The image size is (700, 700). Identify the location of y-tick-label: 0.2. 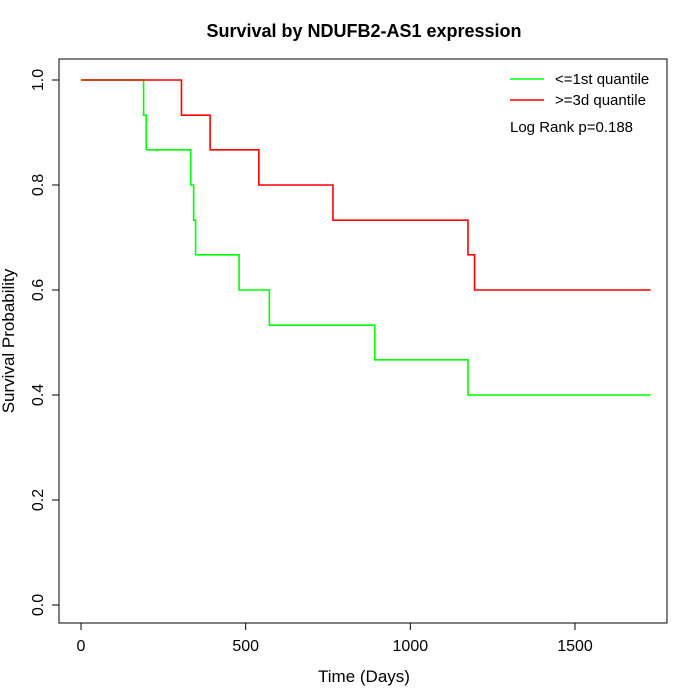
(38, 500).